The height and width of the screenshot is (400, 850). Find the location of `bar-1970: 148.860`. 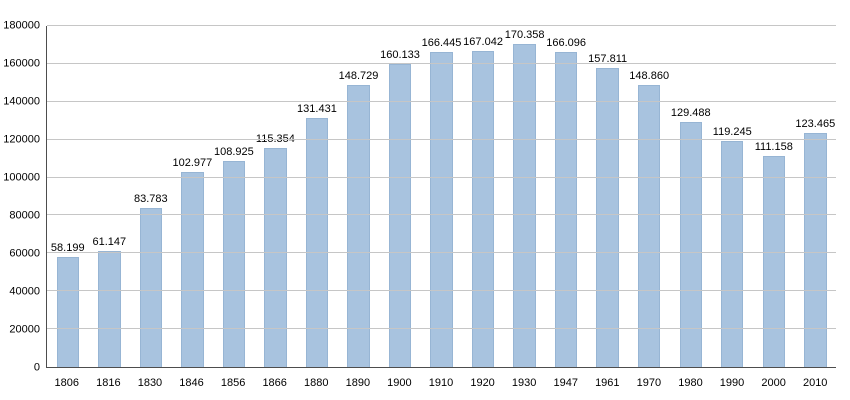

bar-1970: 148.860 is located at coordinates (649, 219).